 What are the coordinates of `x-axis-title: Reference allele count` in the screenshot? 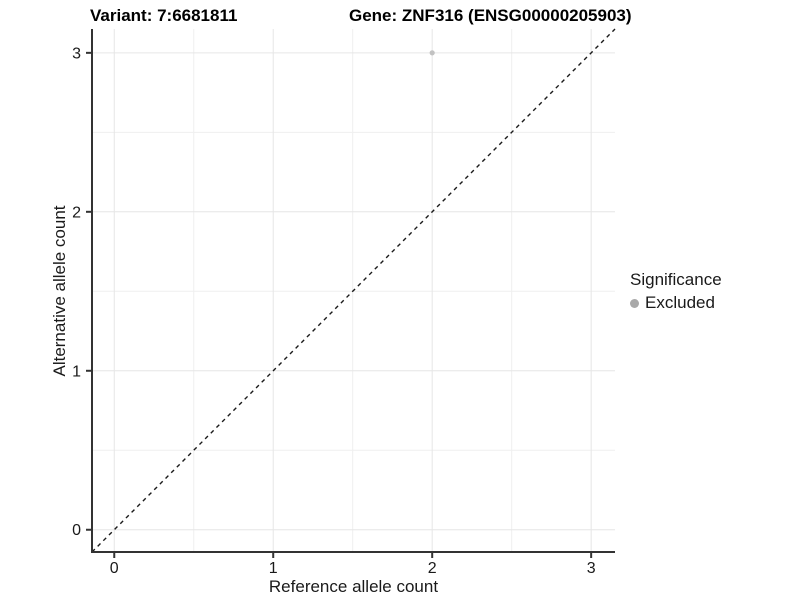 It's located at (353, 586).